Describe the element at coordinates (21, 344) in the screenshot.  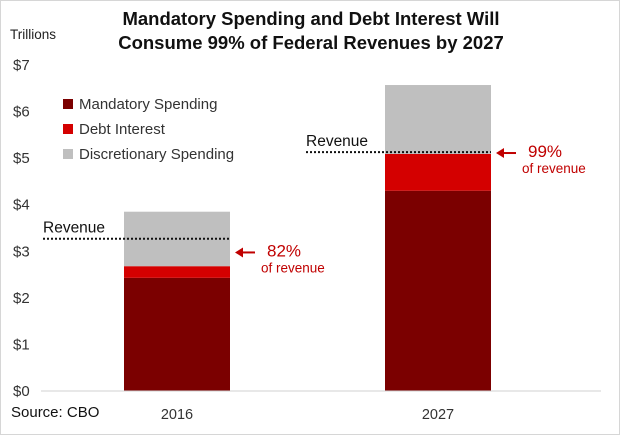
I see `y-tick-label: $1` at that location.